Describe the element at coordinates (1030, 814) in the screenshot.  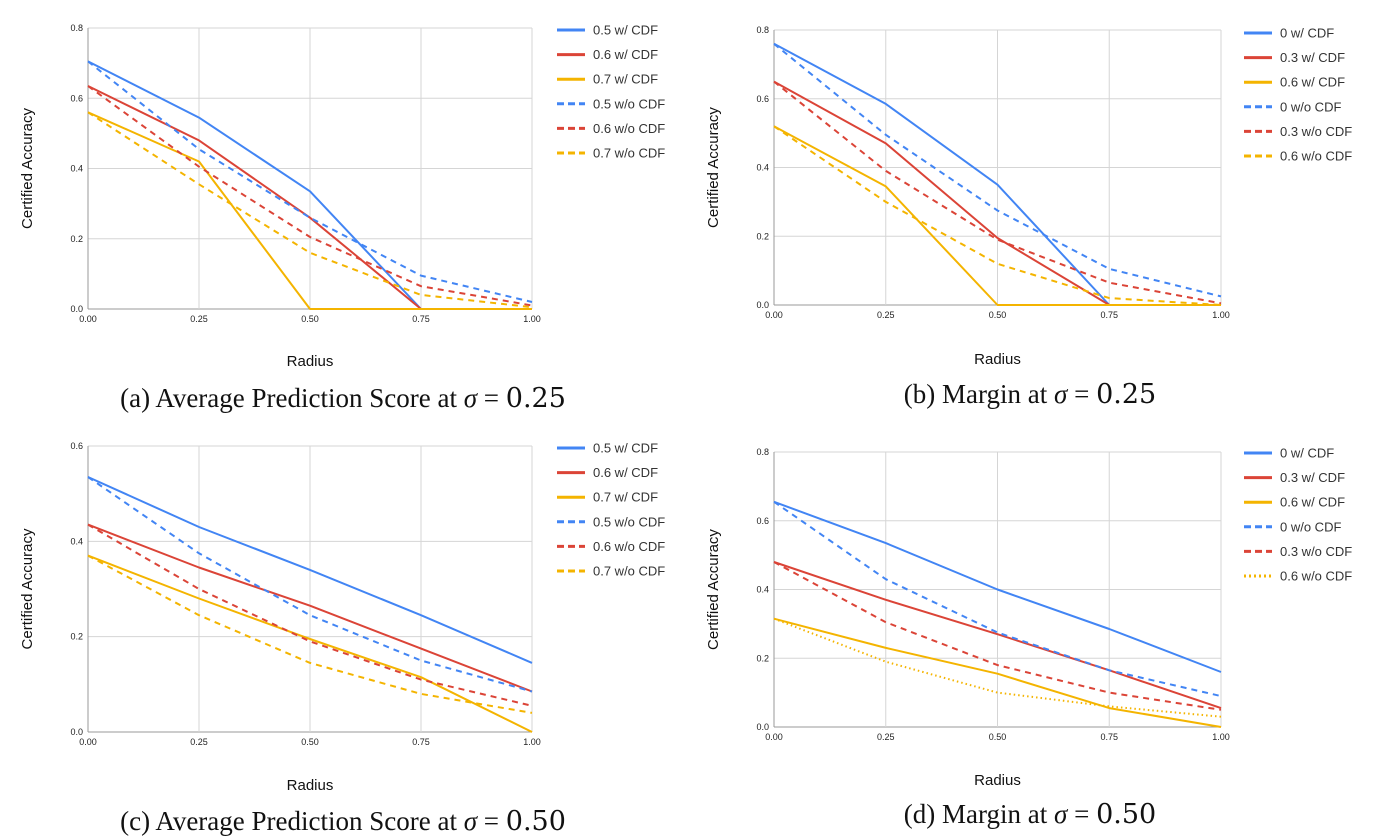
I see `chart-caption: (d) Margin at σ = 0.50` at that location.